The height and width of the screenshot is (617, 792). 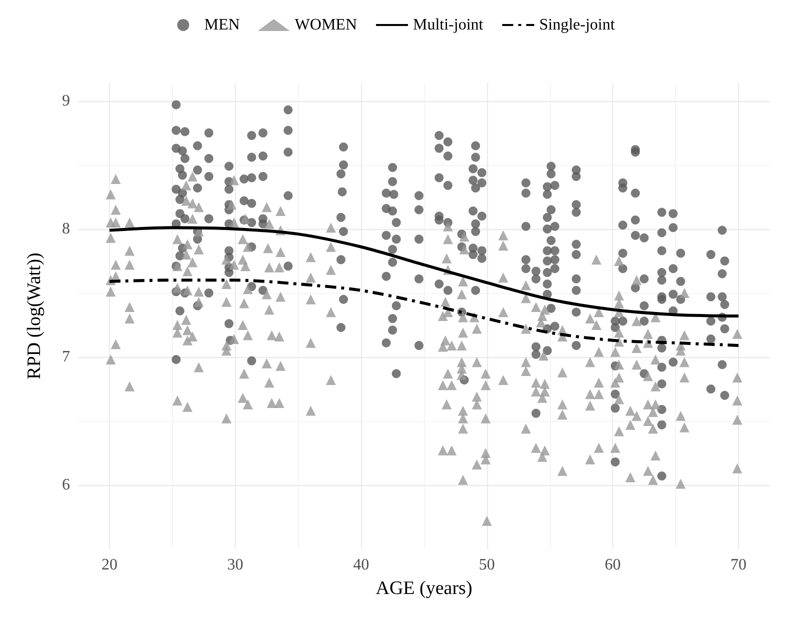 What do you see at coordinates (34, 316) in the screenshot?
I see `y-axis-title: RPD (log(Watt))` at bounding box center [34, 316].